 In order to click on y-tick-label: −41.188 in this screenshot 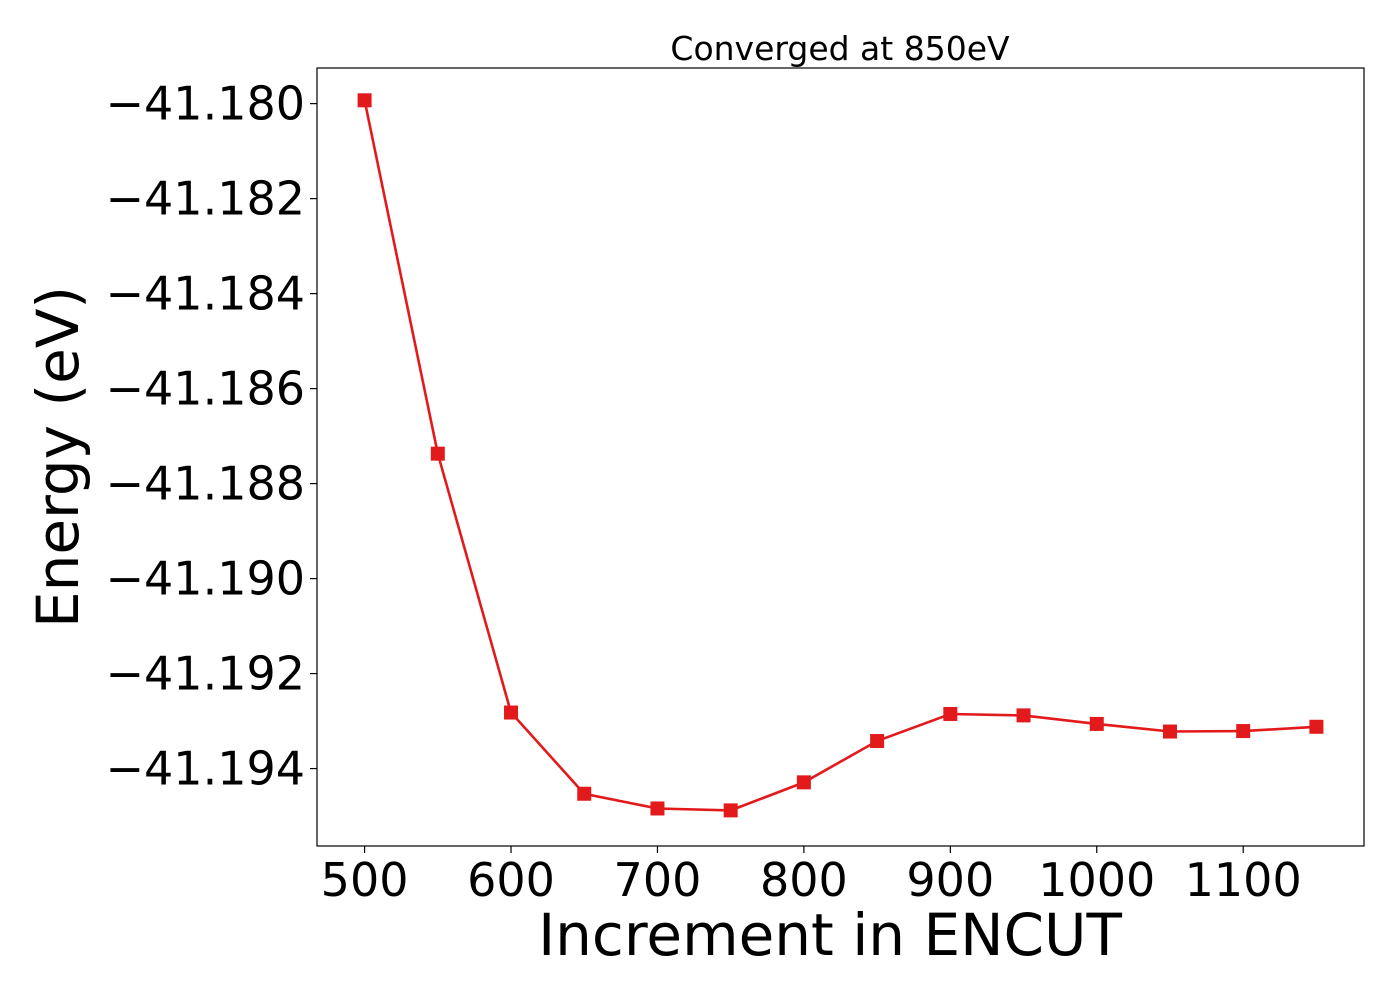, I will do `click(206, 484)`.